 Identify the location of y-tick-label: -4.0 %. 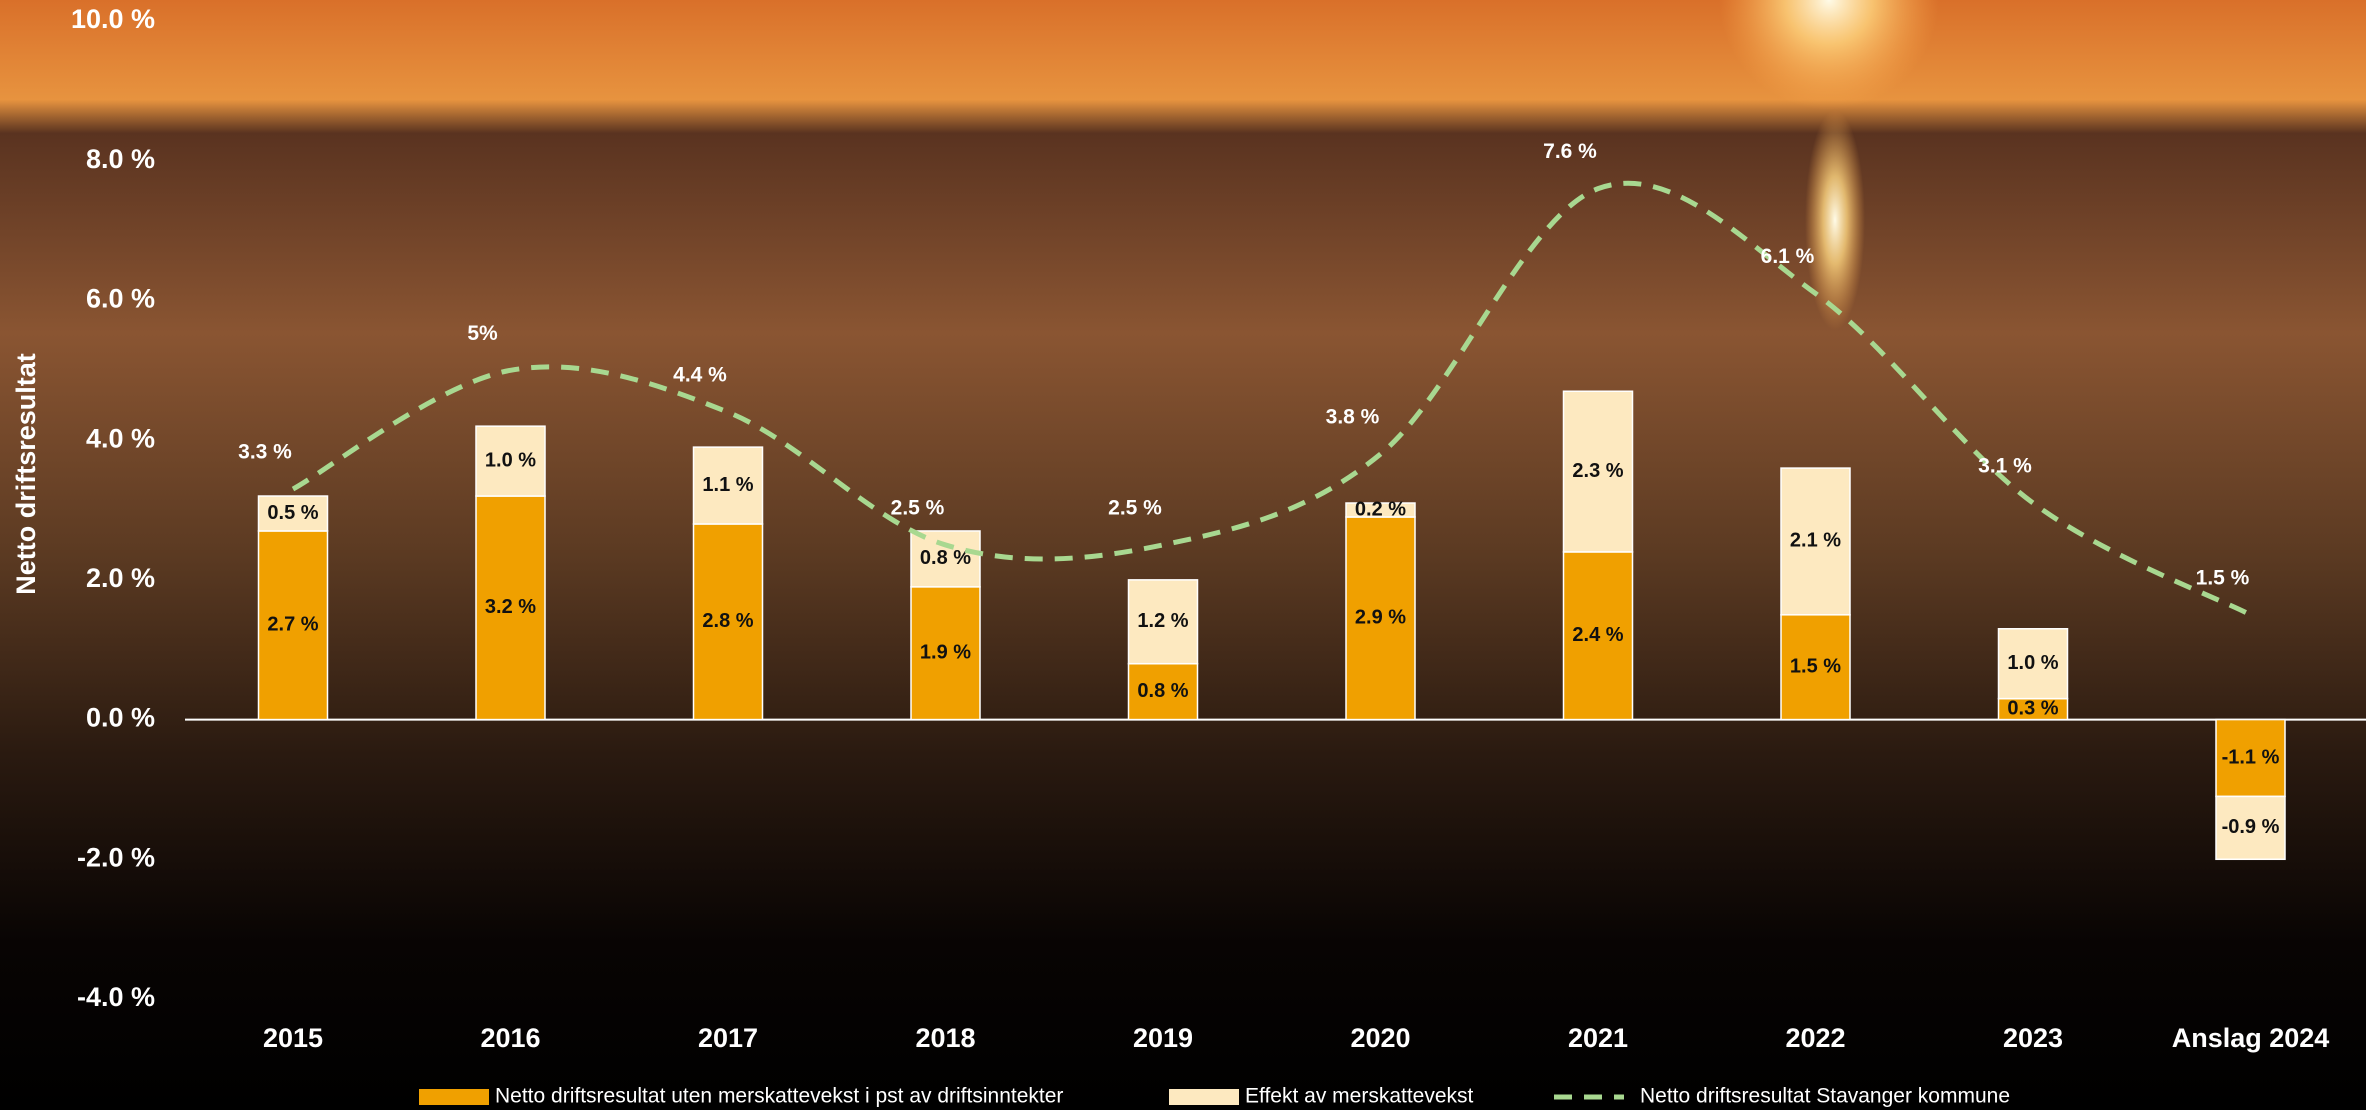
(116, 997).